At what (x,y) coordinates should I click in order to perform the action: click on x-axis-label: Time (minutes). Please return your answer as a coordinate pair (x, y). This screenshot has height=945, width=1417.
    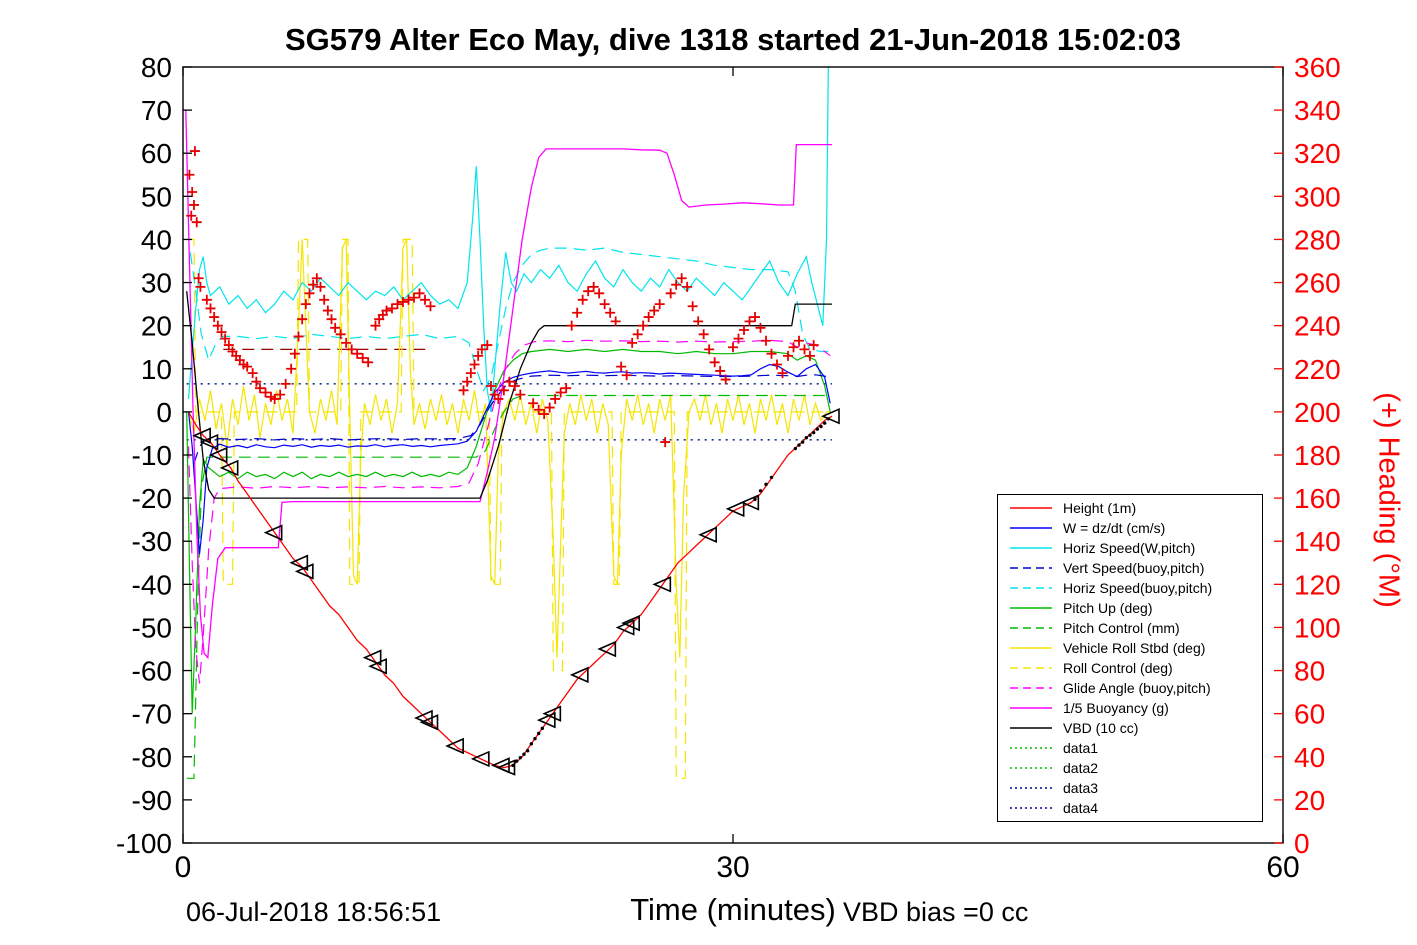
    Looking at the image, I should click on (733, 909).